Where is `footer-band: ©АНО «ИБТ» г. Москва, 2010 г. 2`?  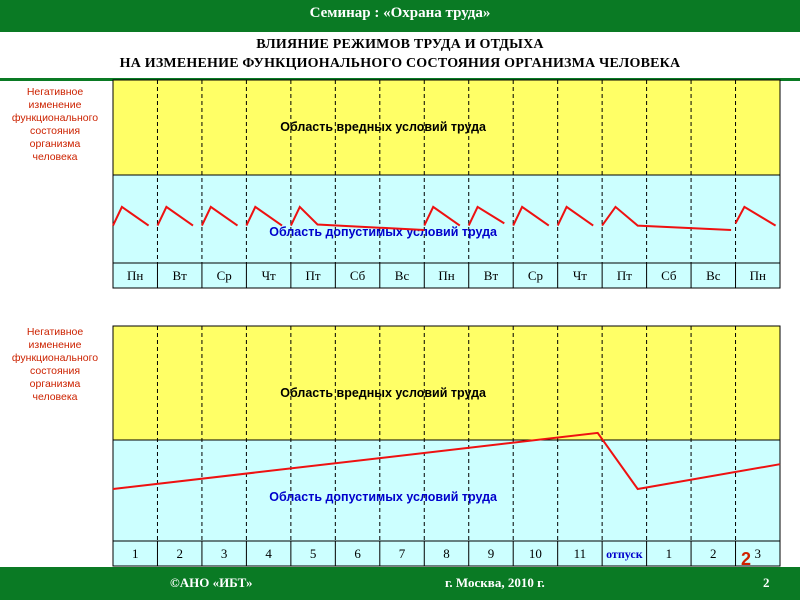 footer-band: ©АНО «ИБТ» г. Москва, 2010 г. 2 is located at coordinates (400, 583).